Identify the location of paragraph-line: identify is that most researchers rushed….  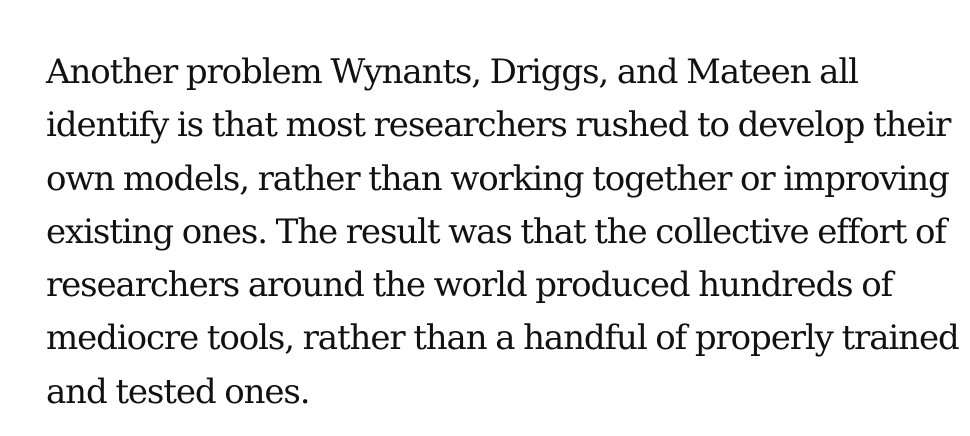
(498, 125).